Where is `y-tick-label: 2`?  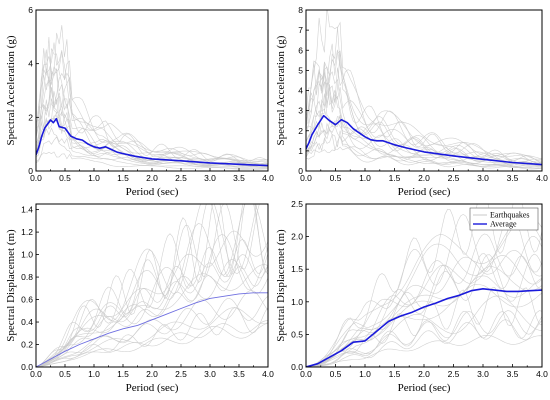
y-tick-label: 2 is located at coordinates (300, 131).